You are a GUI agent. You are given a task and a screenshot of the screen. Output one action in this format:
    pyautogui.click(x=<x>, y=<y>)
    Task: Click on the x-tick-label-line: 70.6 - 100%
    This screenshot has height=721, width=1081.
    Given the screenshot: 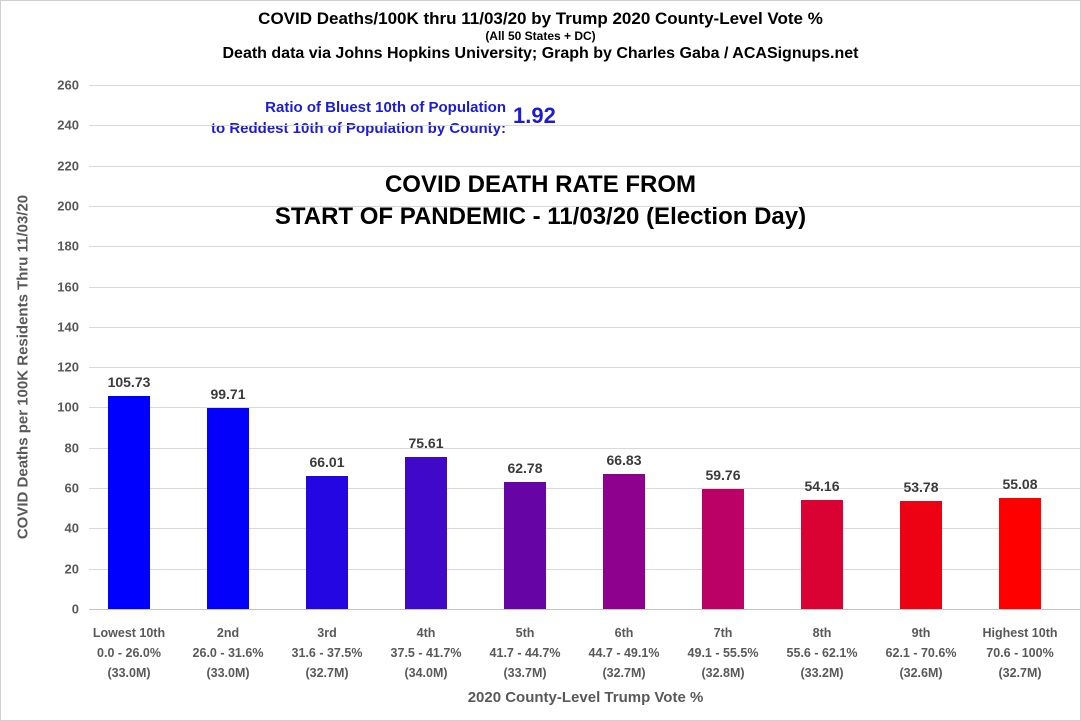 What is the action you would take?
    pyautogui.click(x=1020, y=653)
    